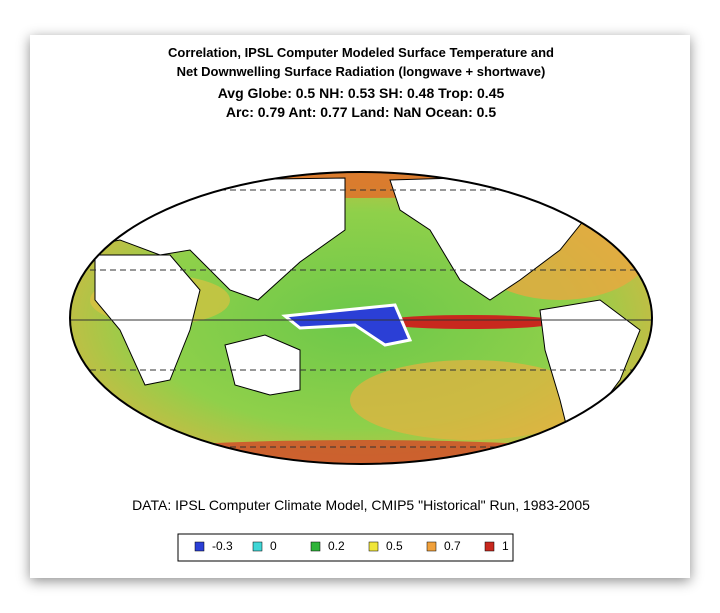 The height and width of the screenshot is (613, 720). I want to click on legend-label: 0.5, so click(394, 546).